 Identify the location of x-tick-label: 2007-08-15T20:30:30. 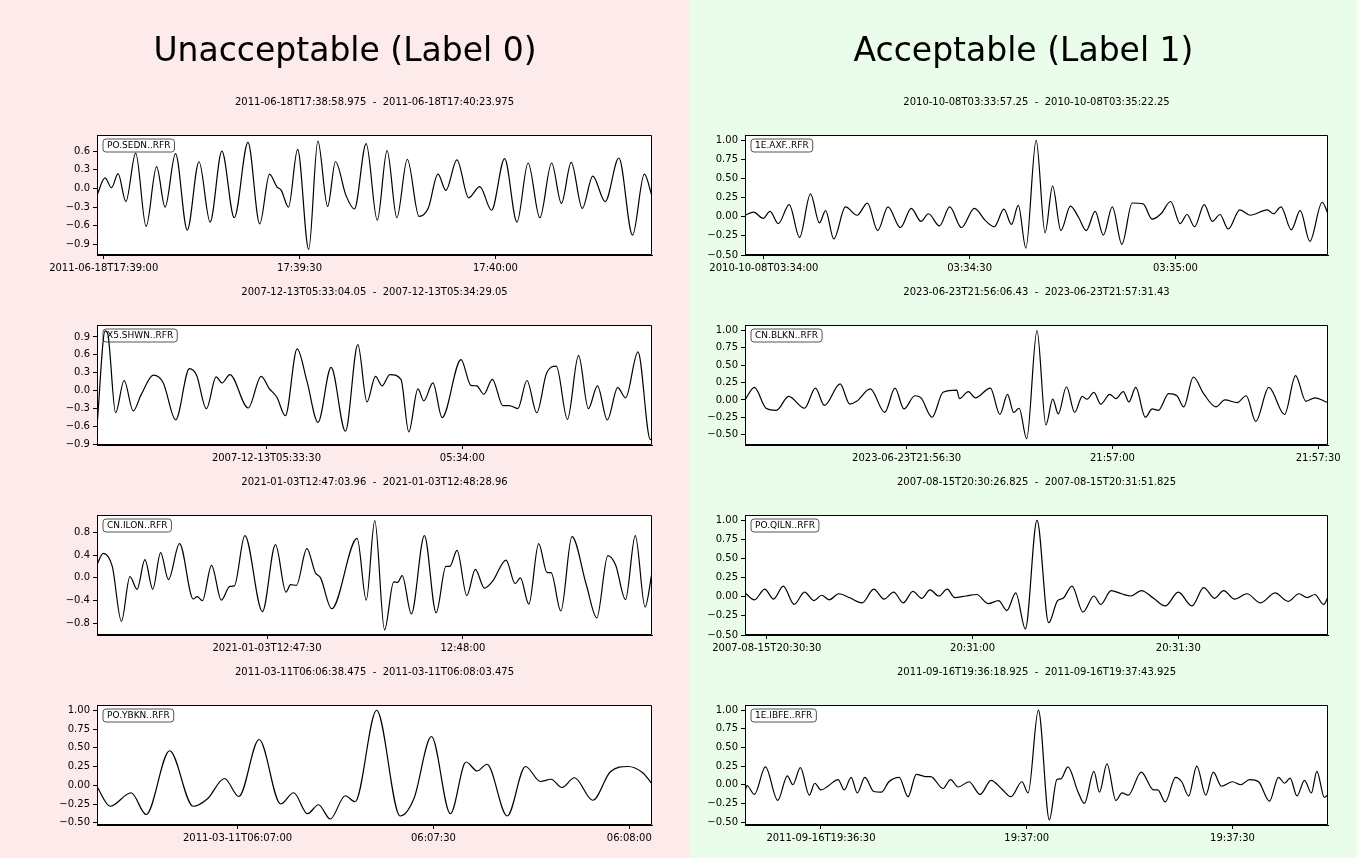
(767, 647).